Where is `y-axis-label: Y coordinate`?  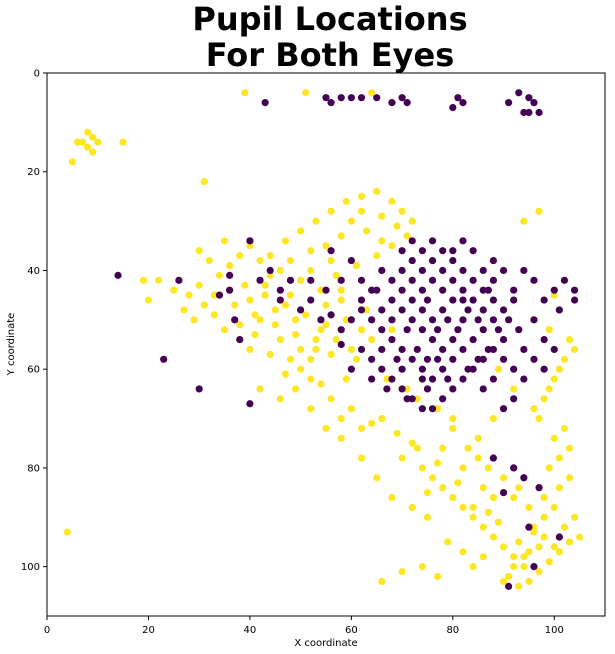 y-axis-label: Y coordinate is located at coordinates (11, 345).